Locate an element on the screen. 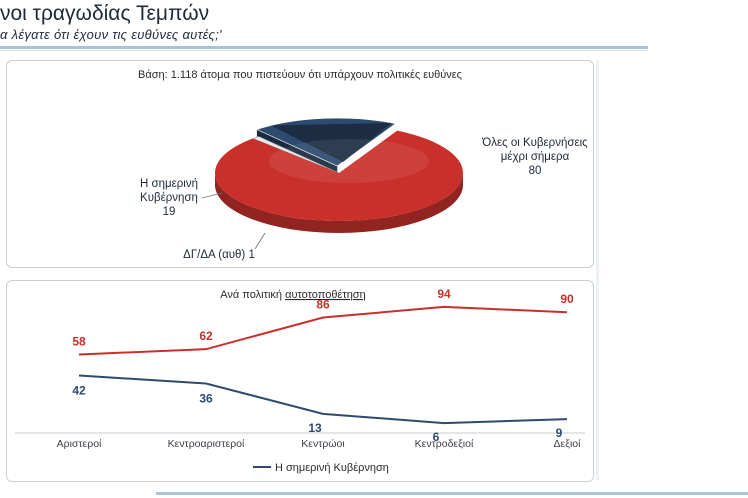 Image resolution: width=748 pixels, height=498 pixels. pie-highlight is located at coordinates (349, 161).